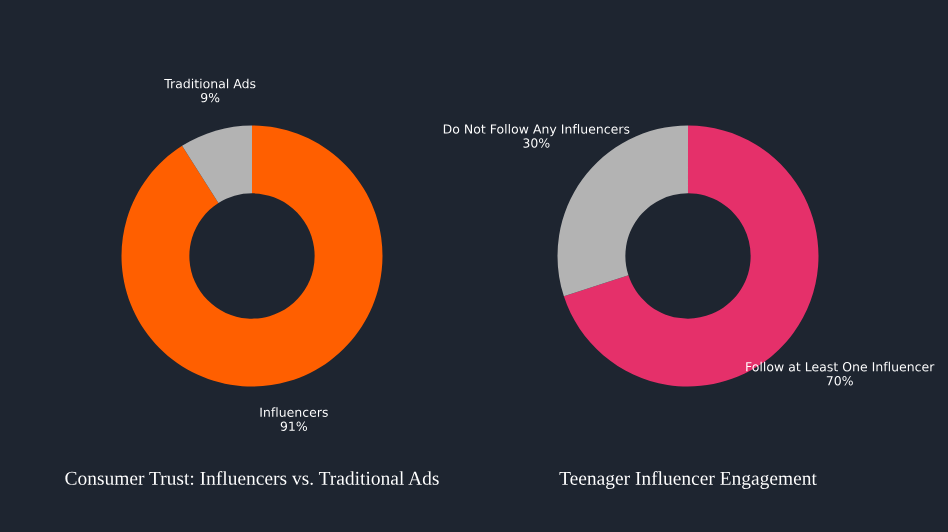 The height and width of the screenshot is (532, 948). I want to click on text: Consumer Trust: Influencers vs. Traditional Ads, so click(252, 477).